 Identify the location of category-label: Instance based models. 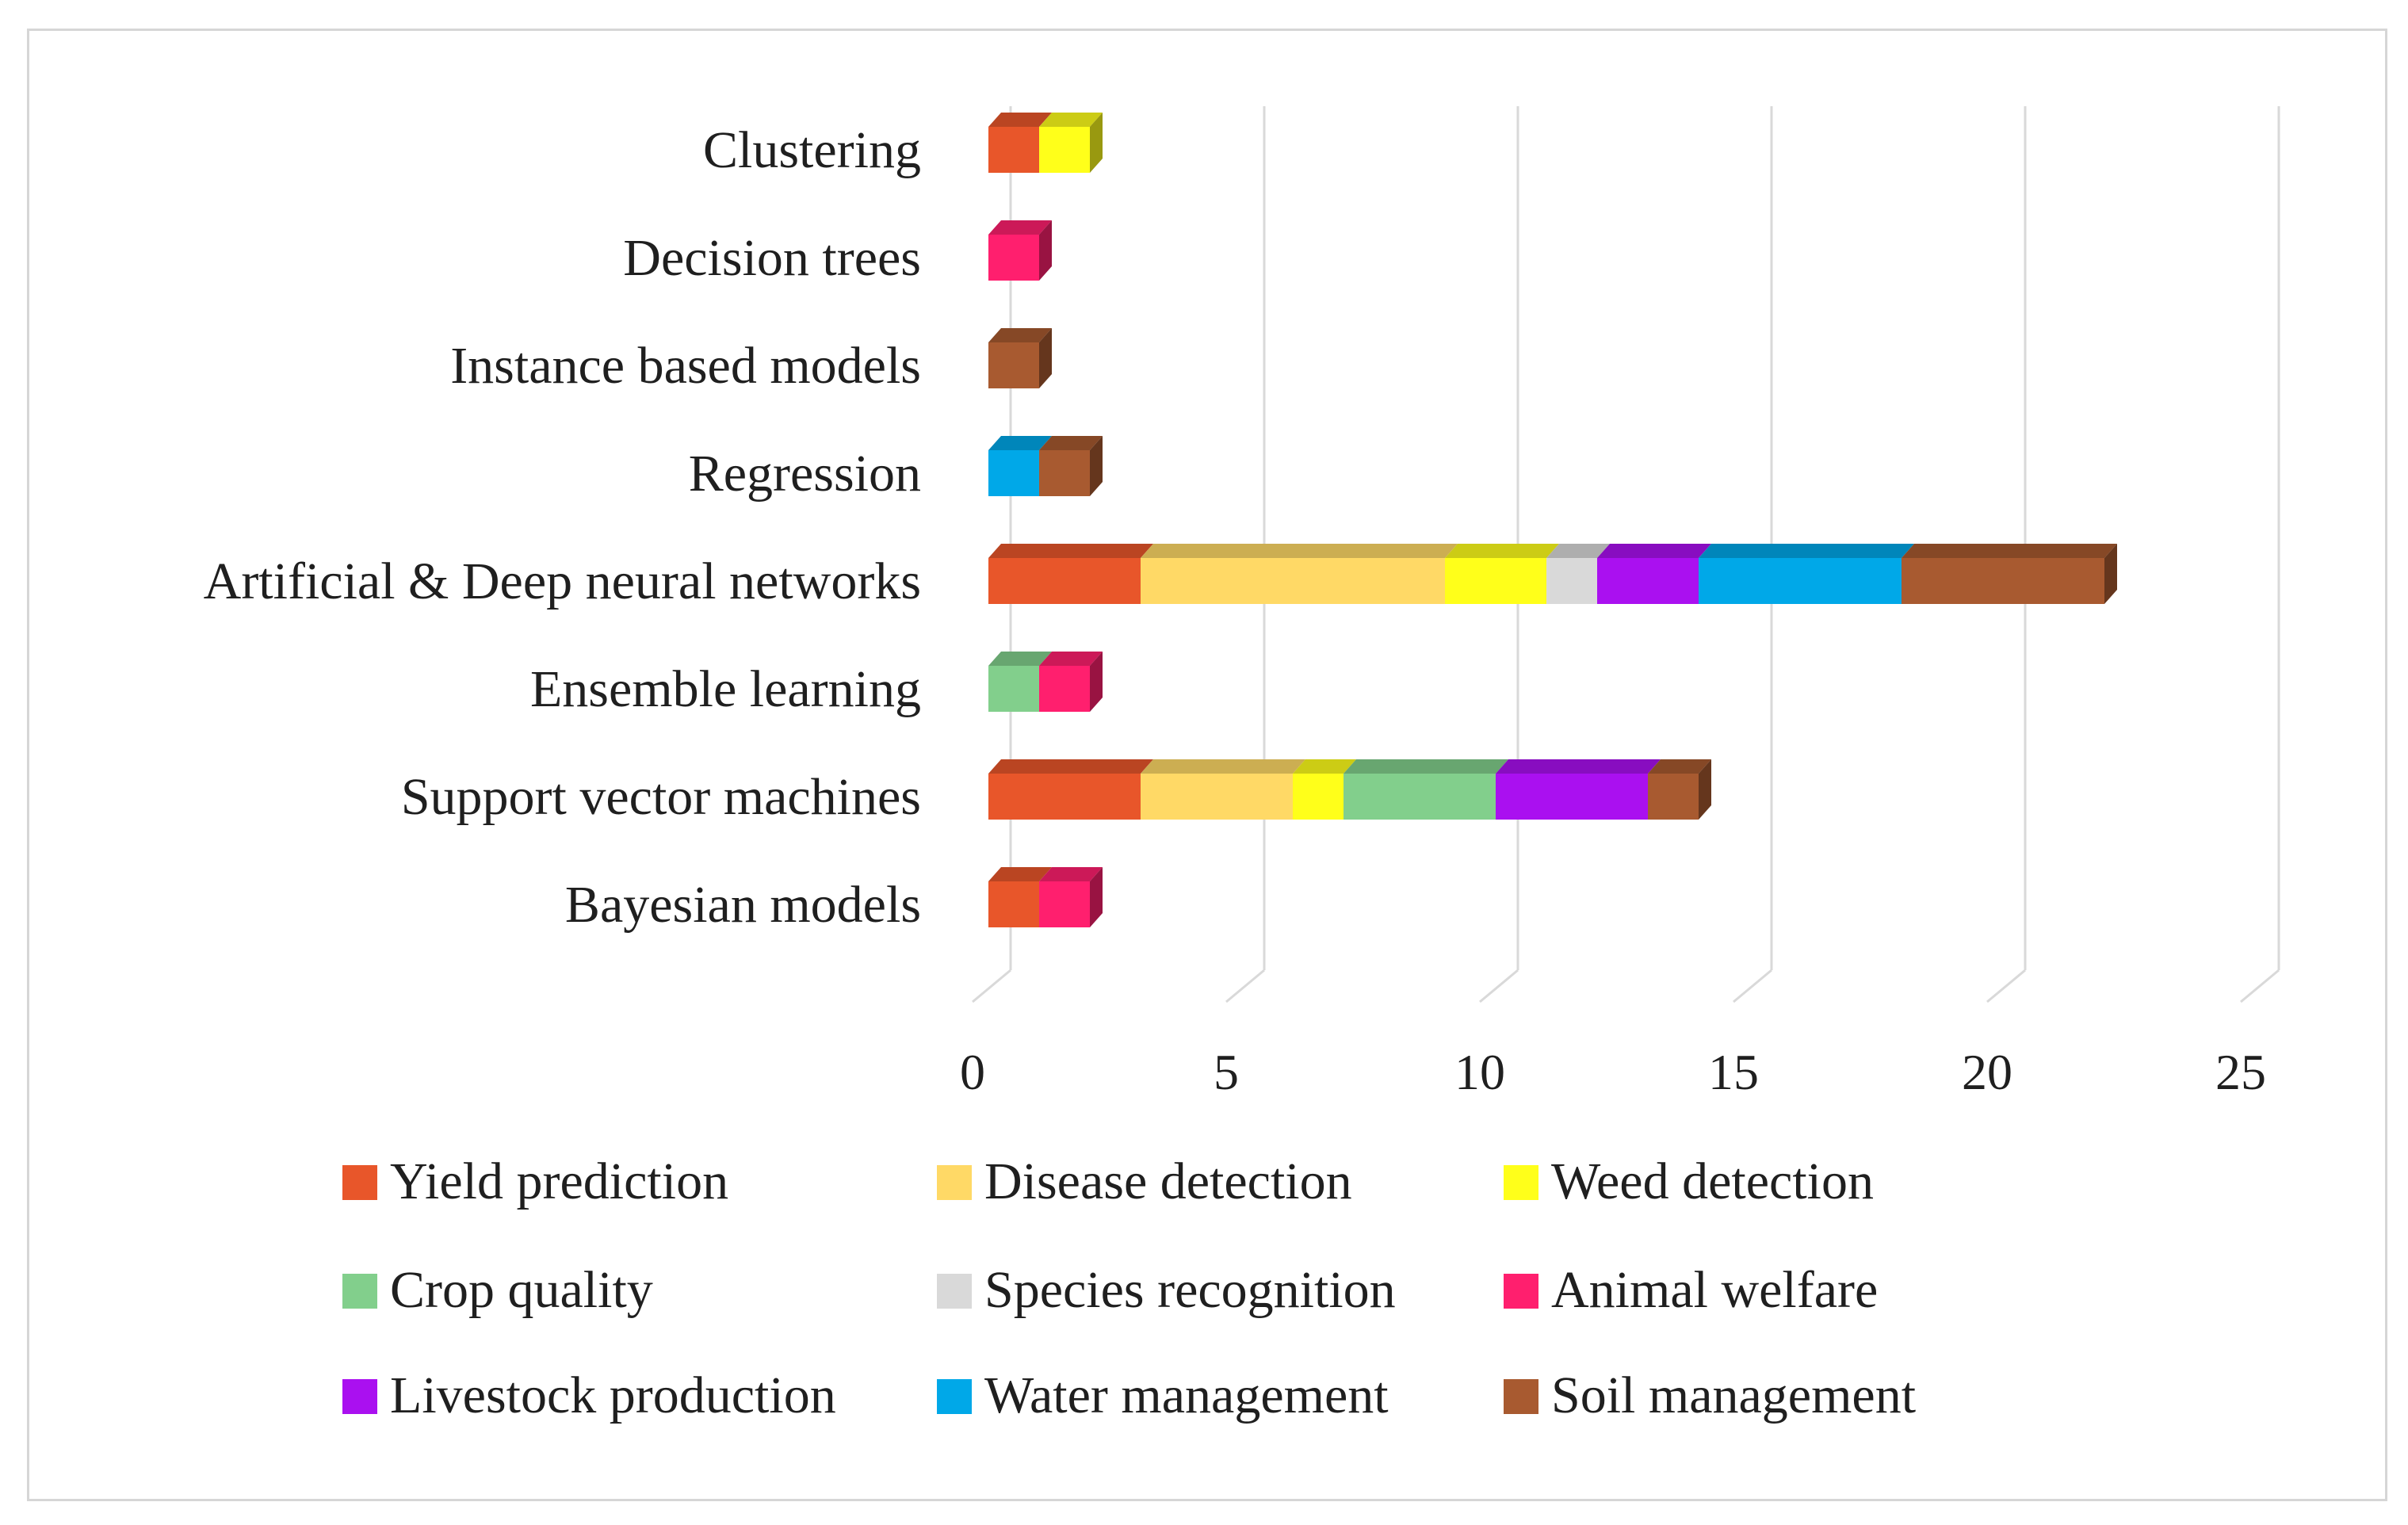
(686, 366).